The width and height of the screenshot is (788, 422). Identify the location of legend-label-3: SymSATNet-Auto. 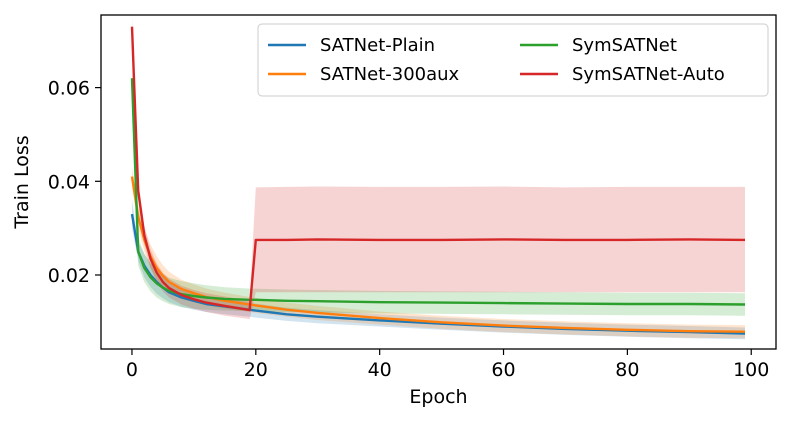
(648, 74).